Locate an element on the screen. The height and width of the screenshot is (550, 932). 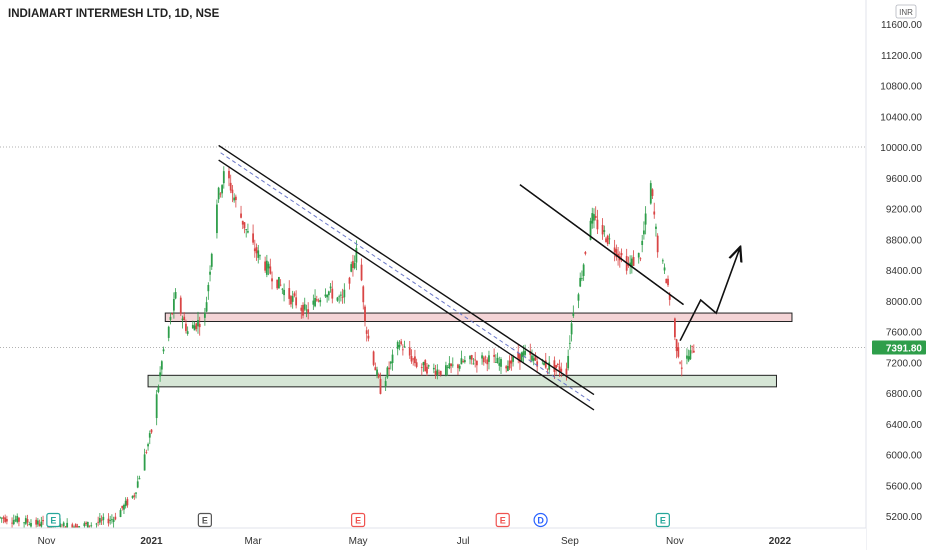
dividend-marker: D is located at coordinates (540, 520).